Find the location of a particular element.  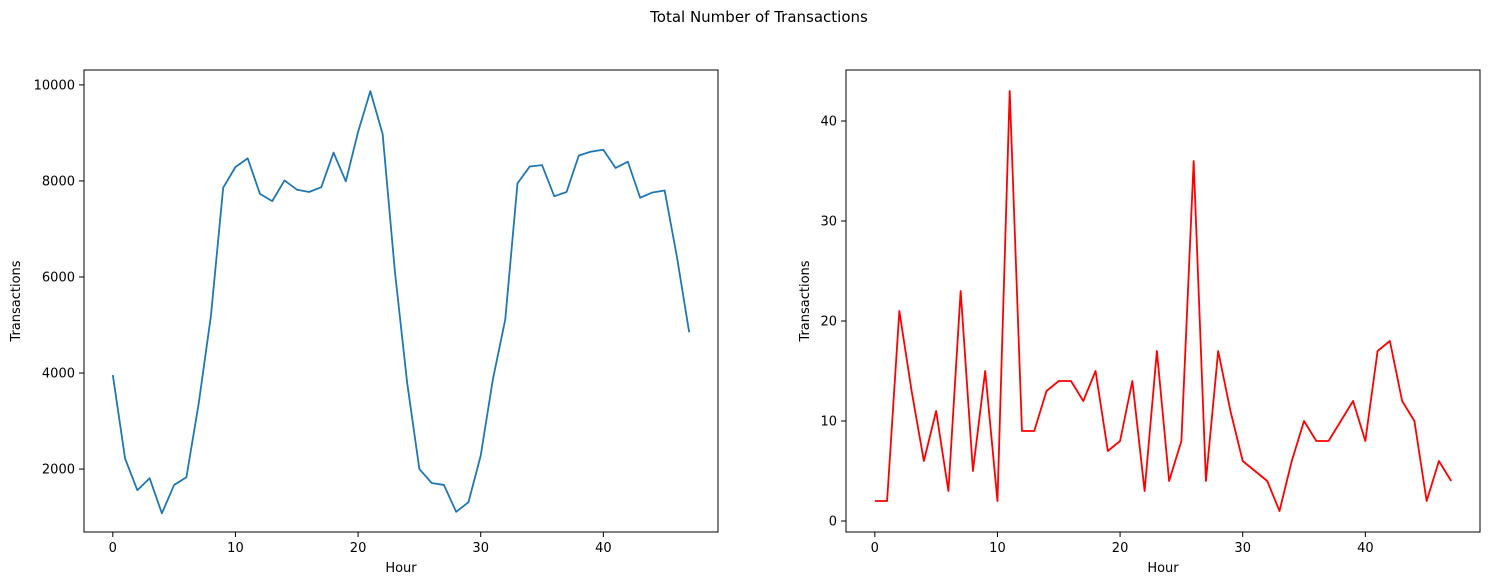

y-tick-label: 10000 is located at coordinates (54, 85).